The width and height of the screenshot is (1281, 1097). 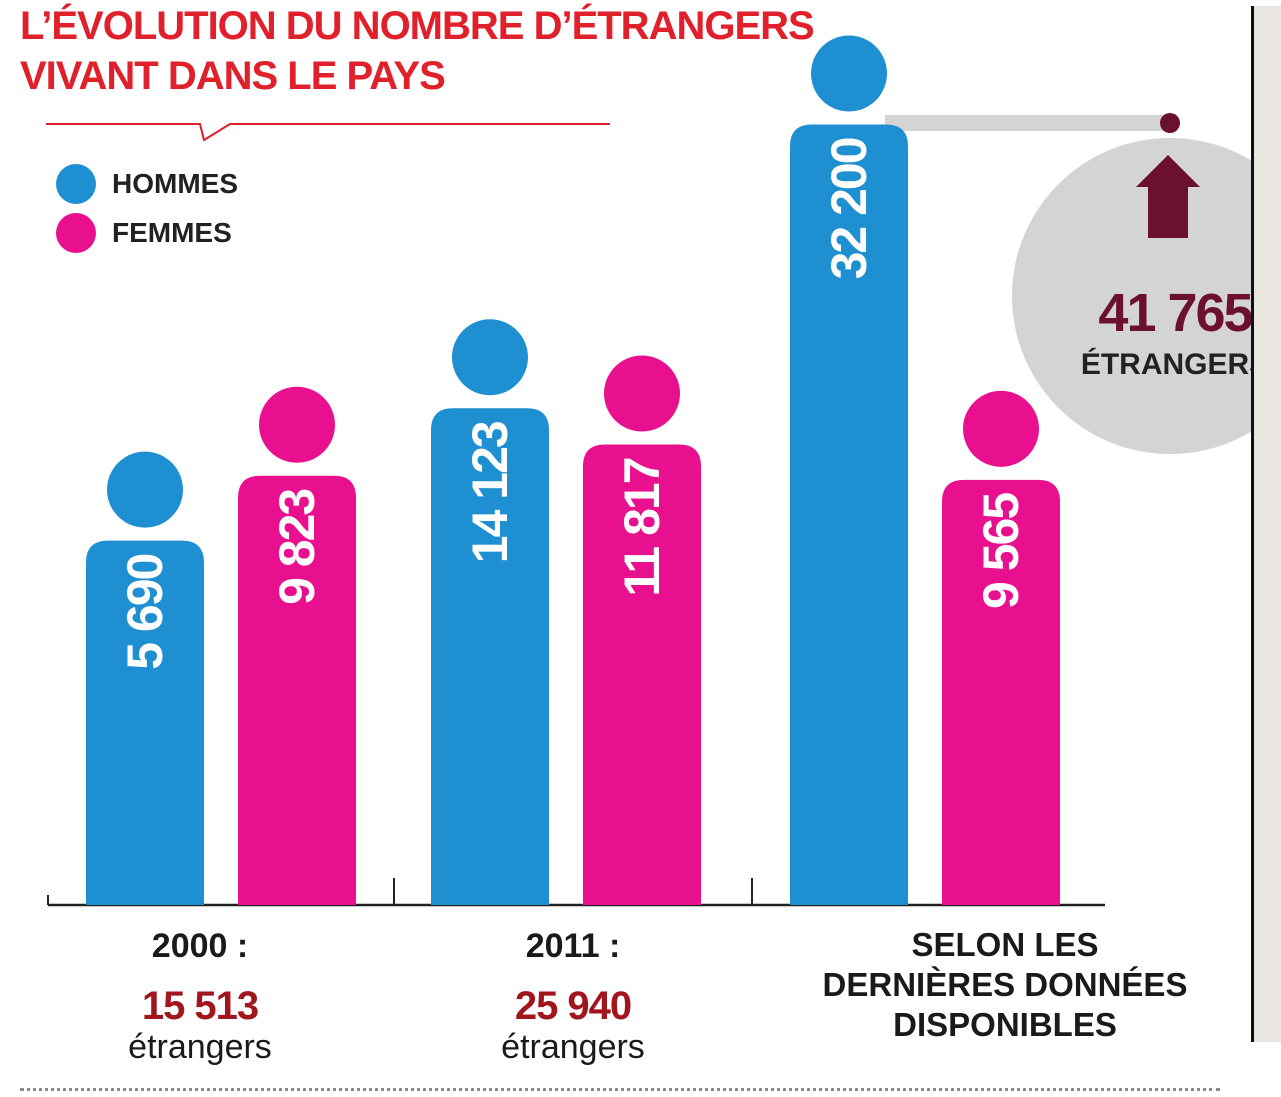 What do you see at coordinates (1175, 364) in the screenshot?
I see `total-callout-label: ÉTRANGERS` at bounding box center [1175, 364].